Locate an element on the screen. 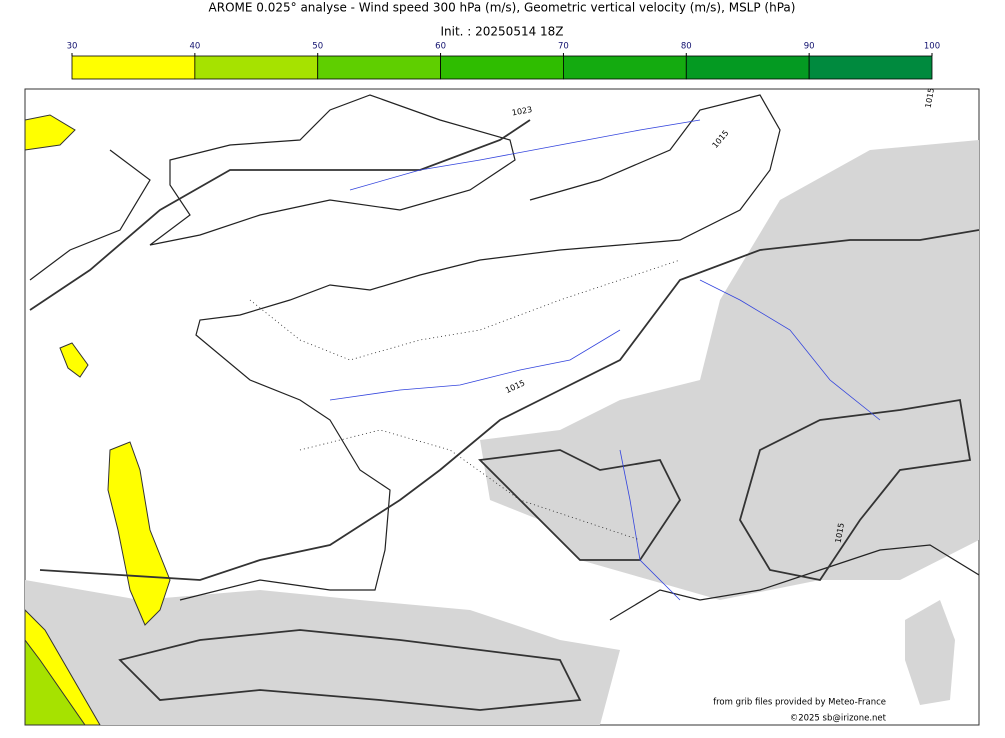 Image resolution: width=1005 pixels, height=738 pixels. colorbar-tick-label: 90 is located at coordinates (809, 47).